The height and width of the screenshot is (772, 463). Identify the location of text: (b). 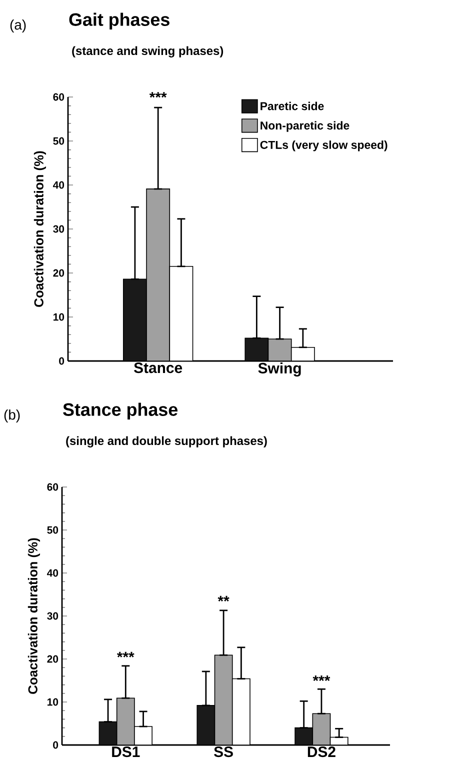
(12, 415).